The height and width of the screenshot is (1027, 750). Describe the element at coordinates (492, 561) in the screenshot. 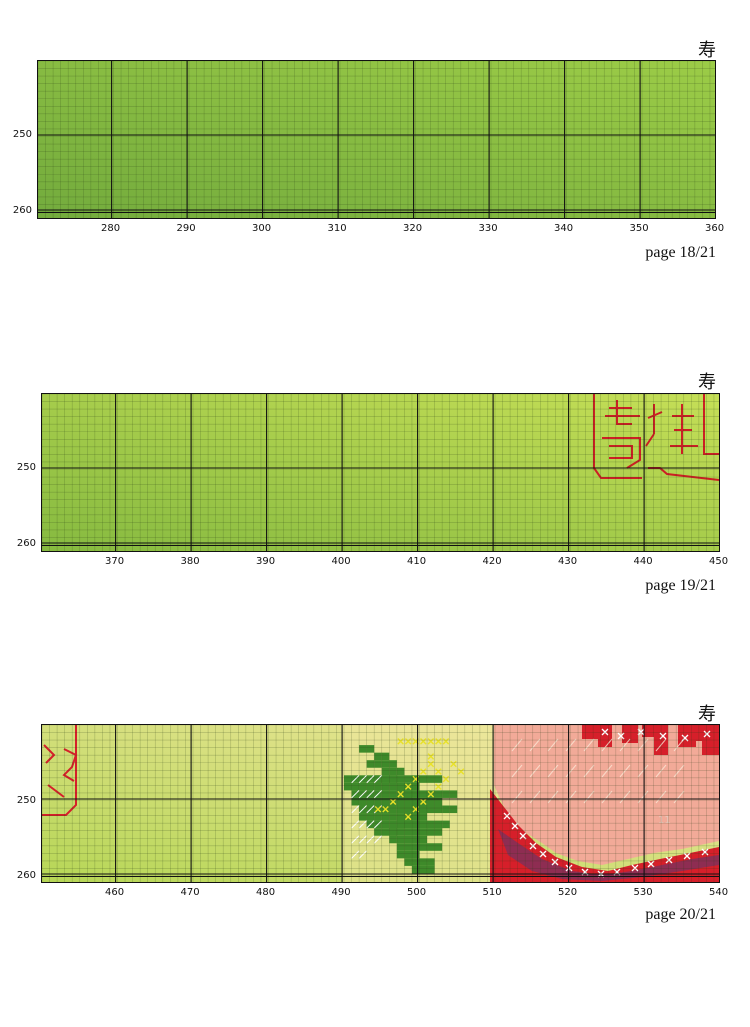

I see `column-label: 420` at that location.